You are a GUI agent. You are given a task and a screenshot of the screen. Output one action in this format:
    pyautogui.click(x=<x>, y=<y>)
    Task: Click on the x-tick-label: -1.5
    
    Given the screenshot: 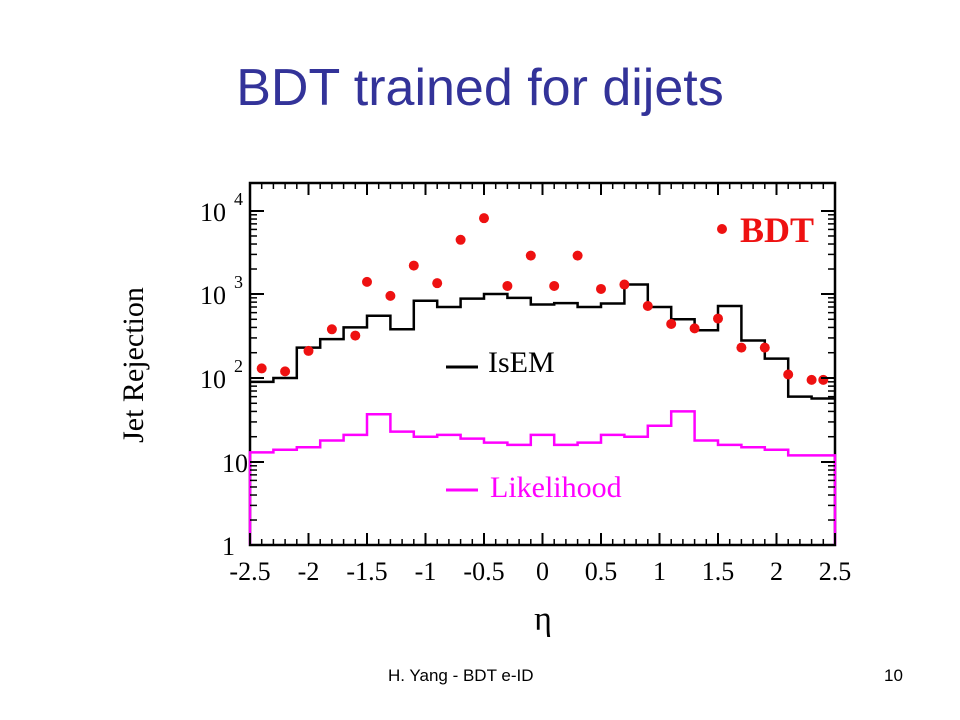 What is the action you would take?
    pyautogui.click(x=366, y=571)
    